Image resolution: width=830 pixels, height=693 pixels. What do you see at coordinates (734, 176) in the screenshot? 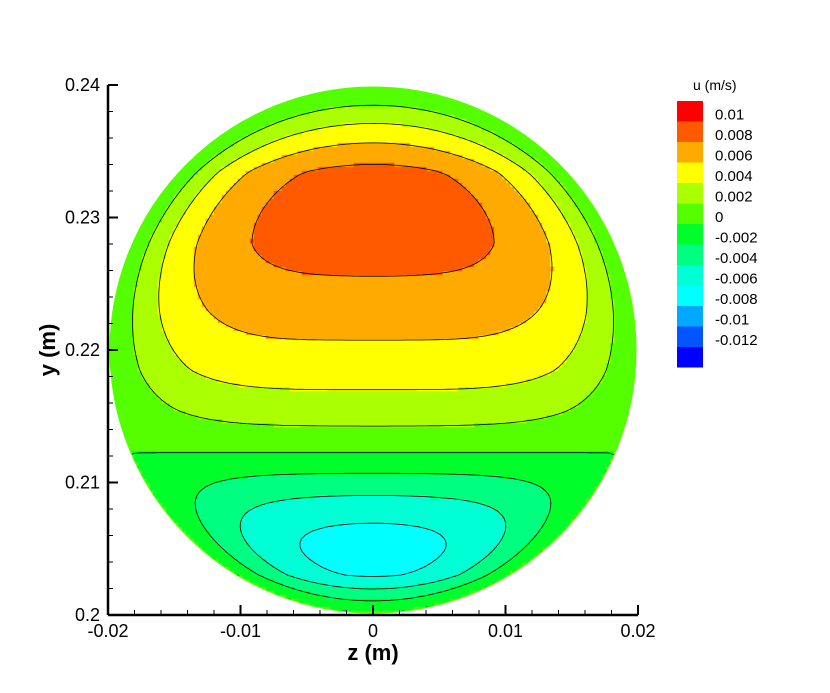
I see `legend-label: 0.004` at bounding box center [734, 176].